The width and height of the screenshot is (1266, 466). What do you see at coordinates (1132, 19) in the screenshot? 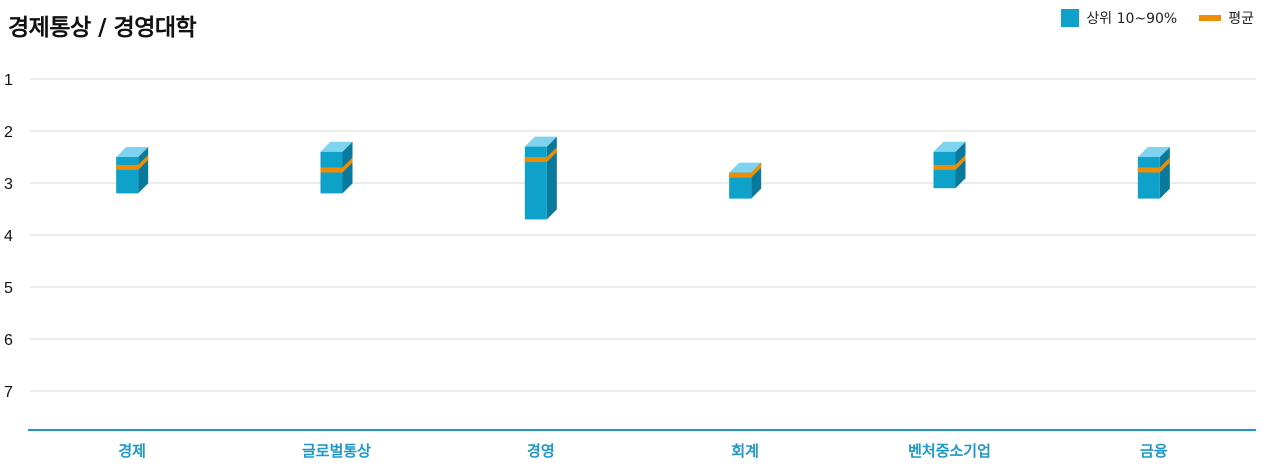
I see `legend-label-range: 상위 10~90%` at bounding box center [1132, 19].